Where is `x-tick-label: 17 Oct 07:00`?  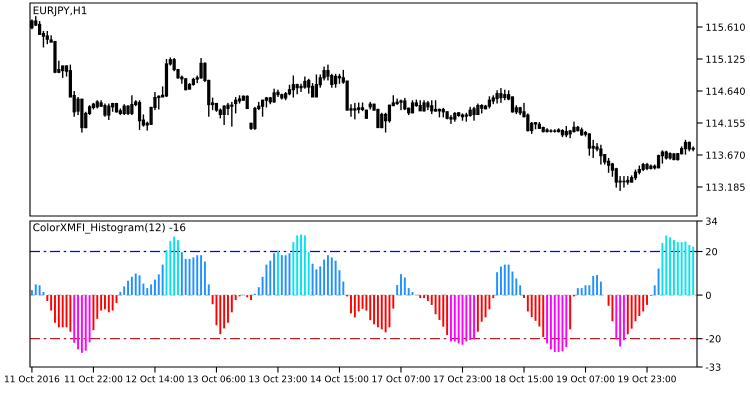 x-tick-label: 17 Oct 07:00 is located at coordinates (401, 378).